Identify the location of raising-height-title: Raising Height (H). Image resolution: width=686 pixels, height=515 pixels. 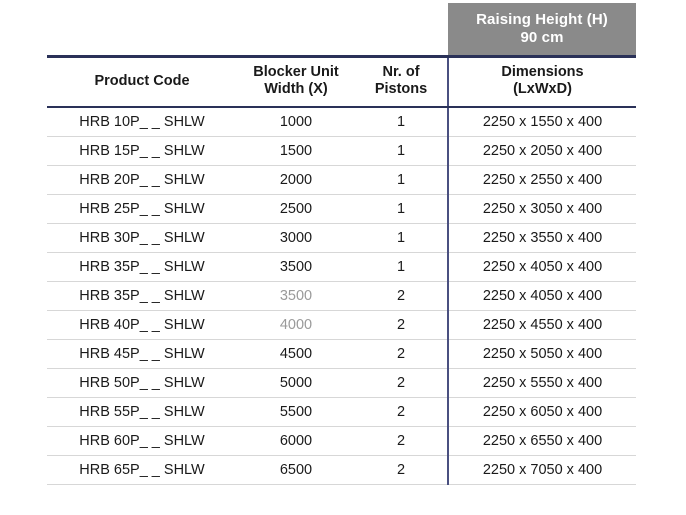
(542, 20).